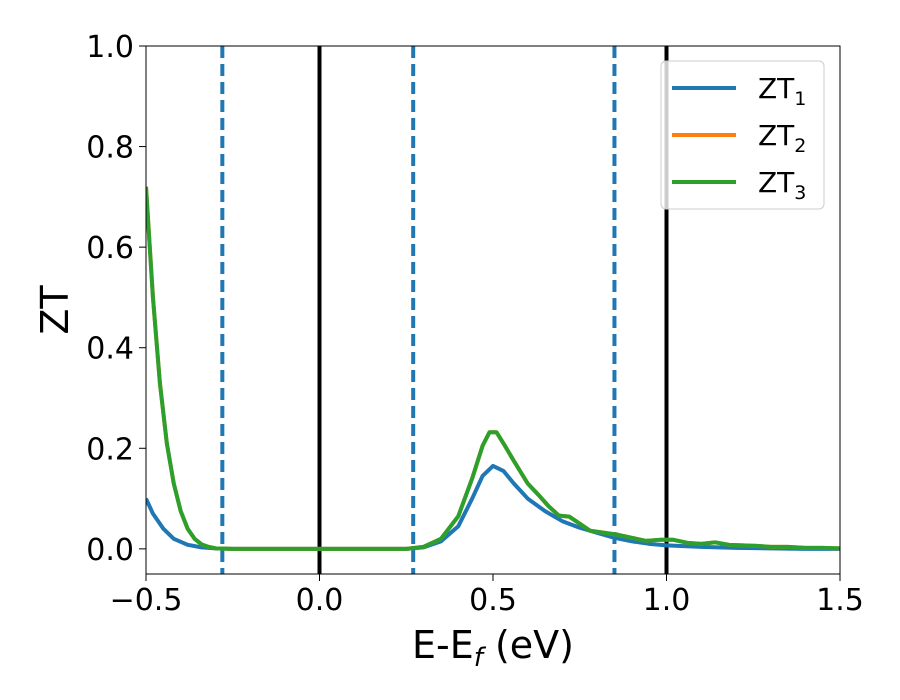 This screenshot has height=700, width=900. I want to click on legend-entry-zt2: ZT2, so click(782, 138).